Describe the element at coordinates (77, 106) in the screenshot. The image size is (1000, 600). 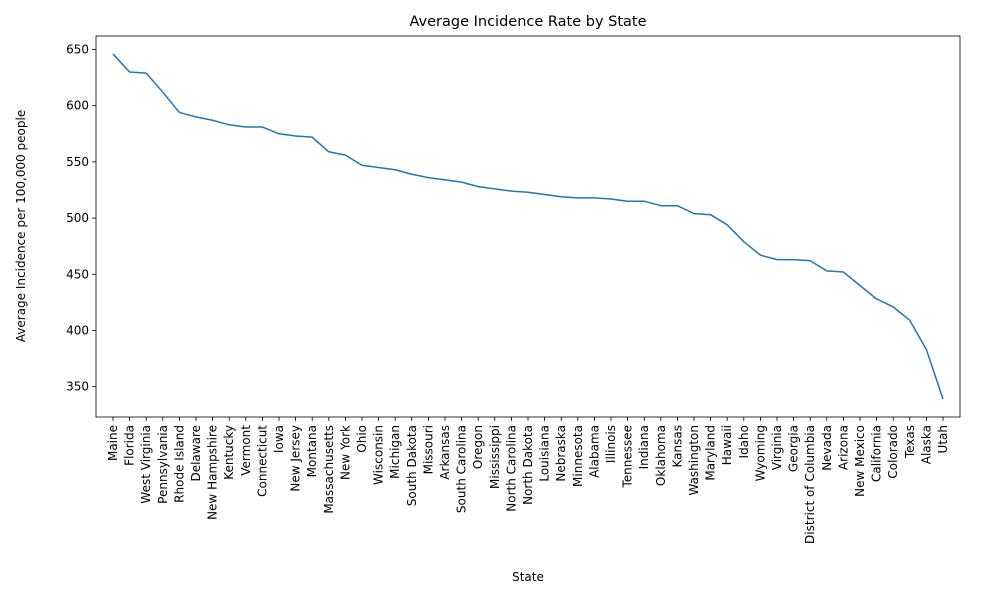
I see `y-tick-label: 600` at that location.